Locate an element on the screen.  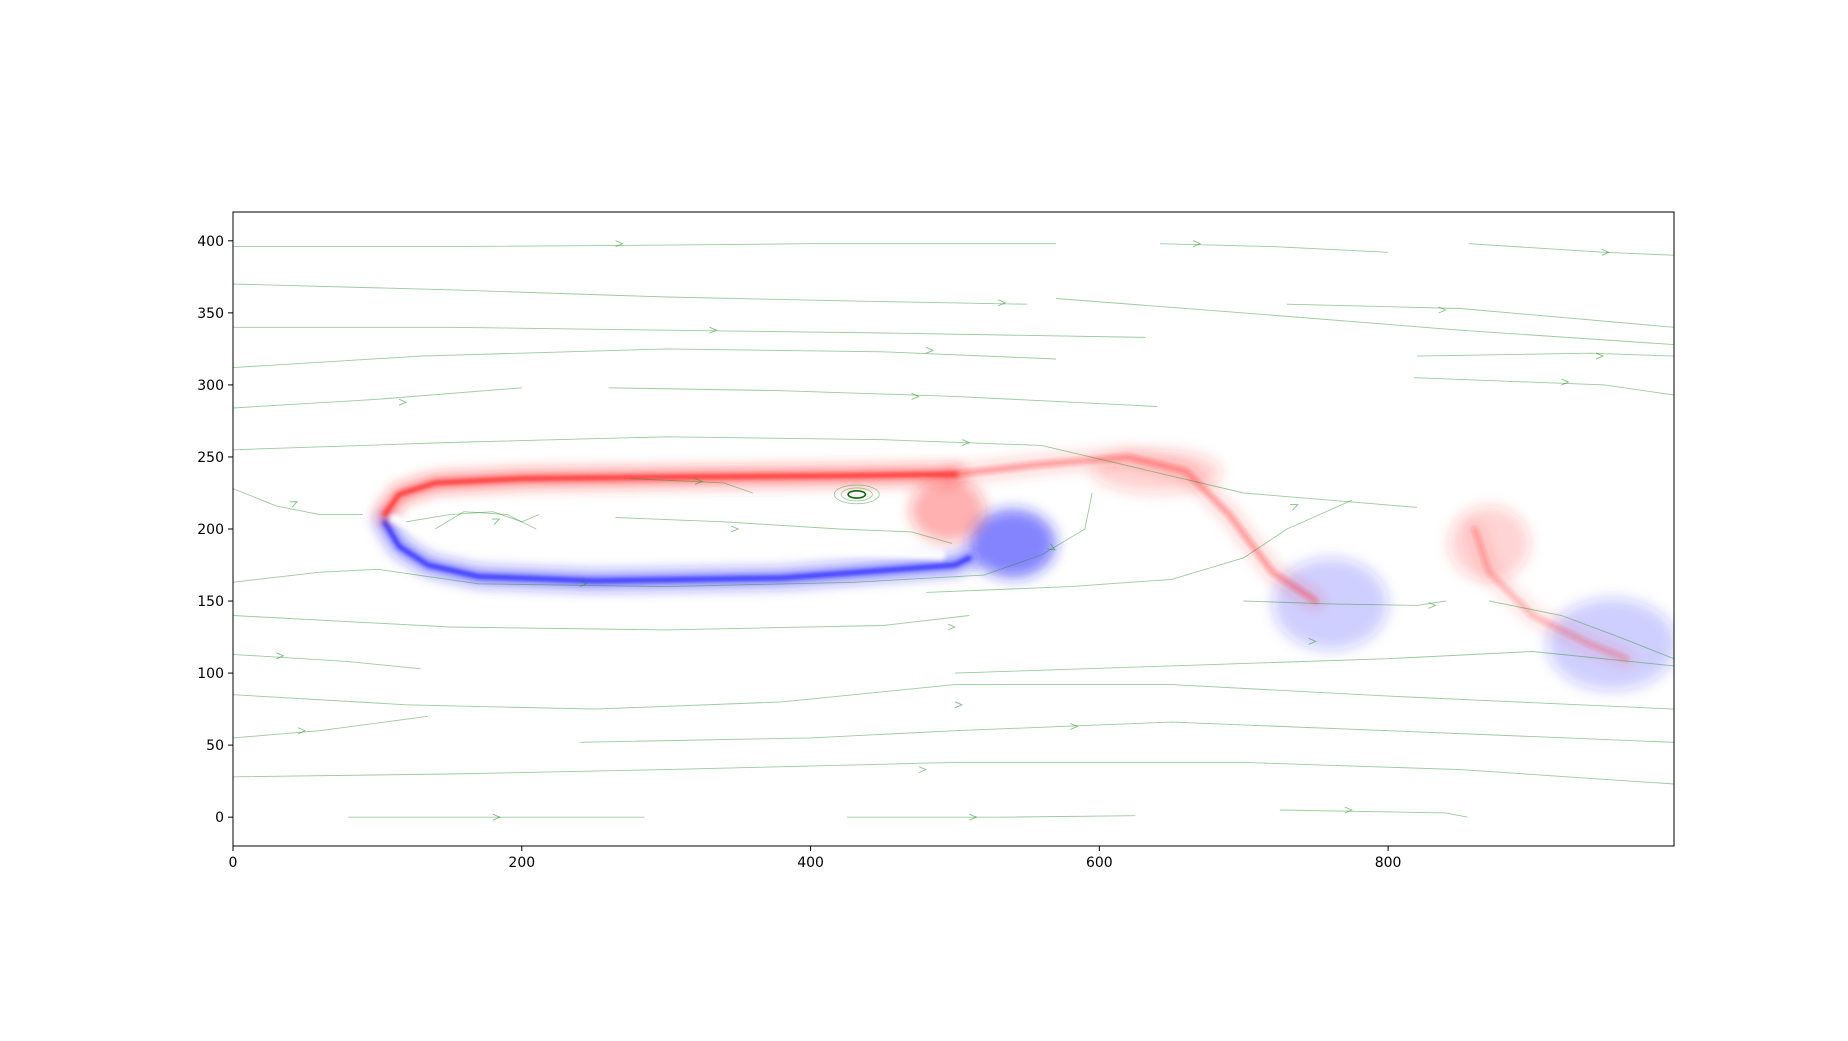
x-tick-label-0: 0 is located at coordinates (233, 863).